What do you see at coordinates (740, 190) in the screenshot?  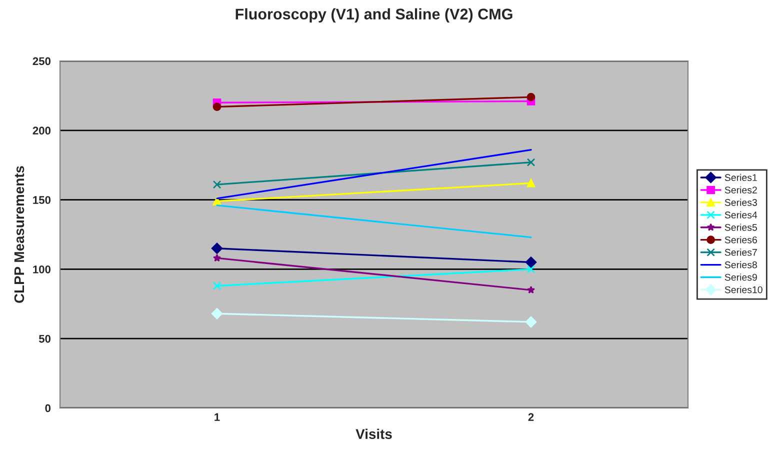 I see `legend-label: Series2` at bounding box center [740, 190].